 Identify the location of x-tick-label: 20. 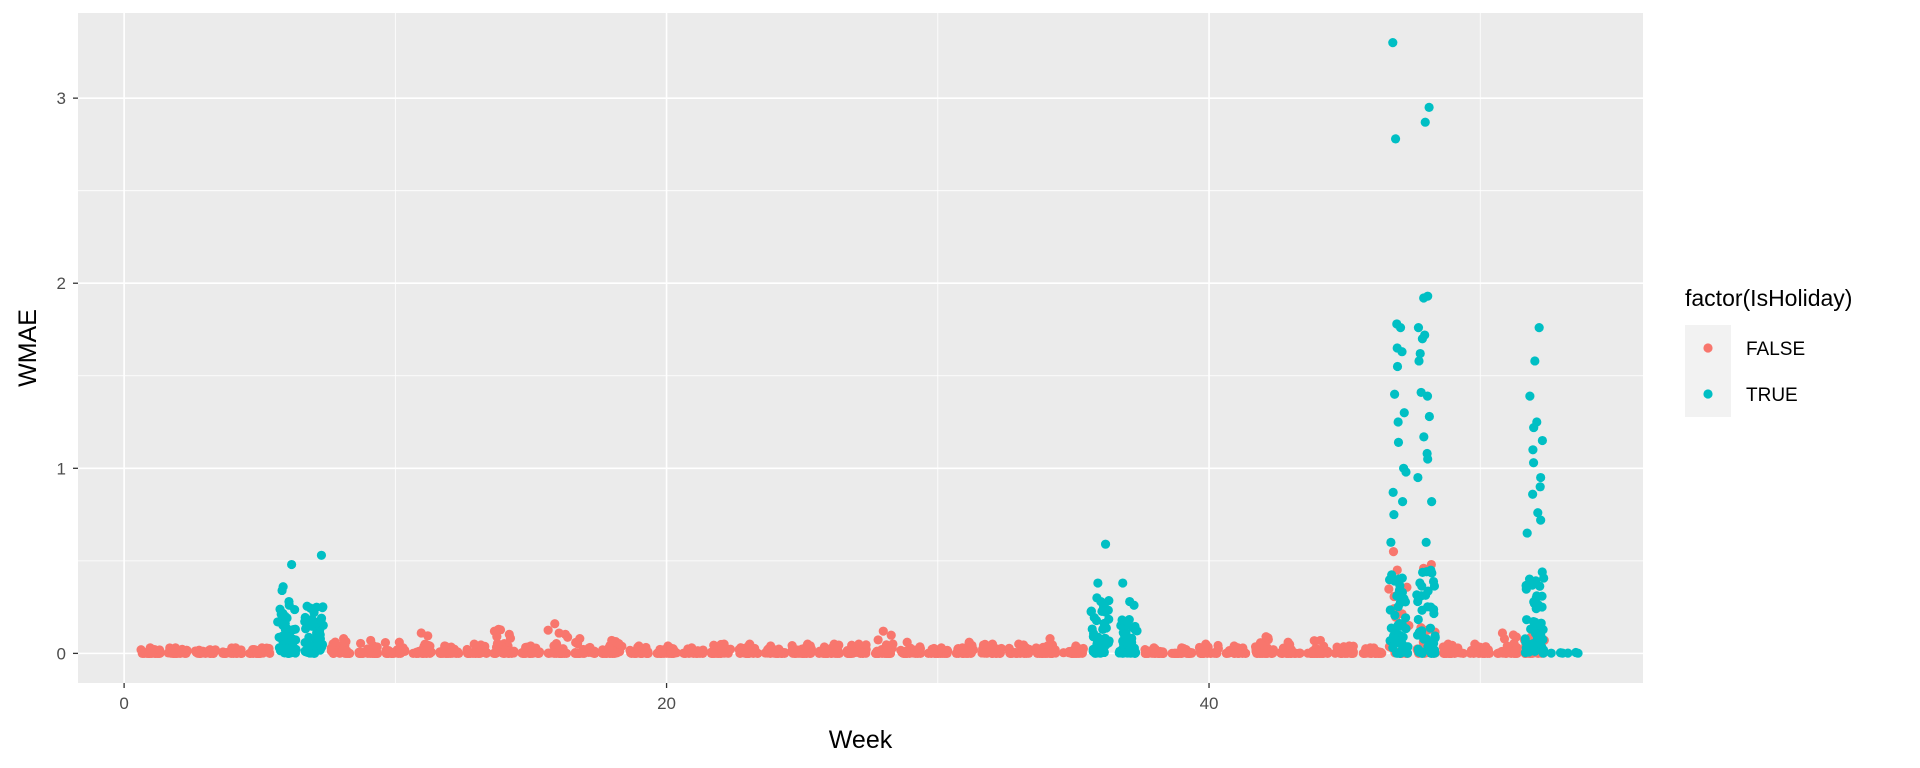
(666, 703).